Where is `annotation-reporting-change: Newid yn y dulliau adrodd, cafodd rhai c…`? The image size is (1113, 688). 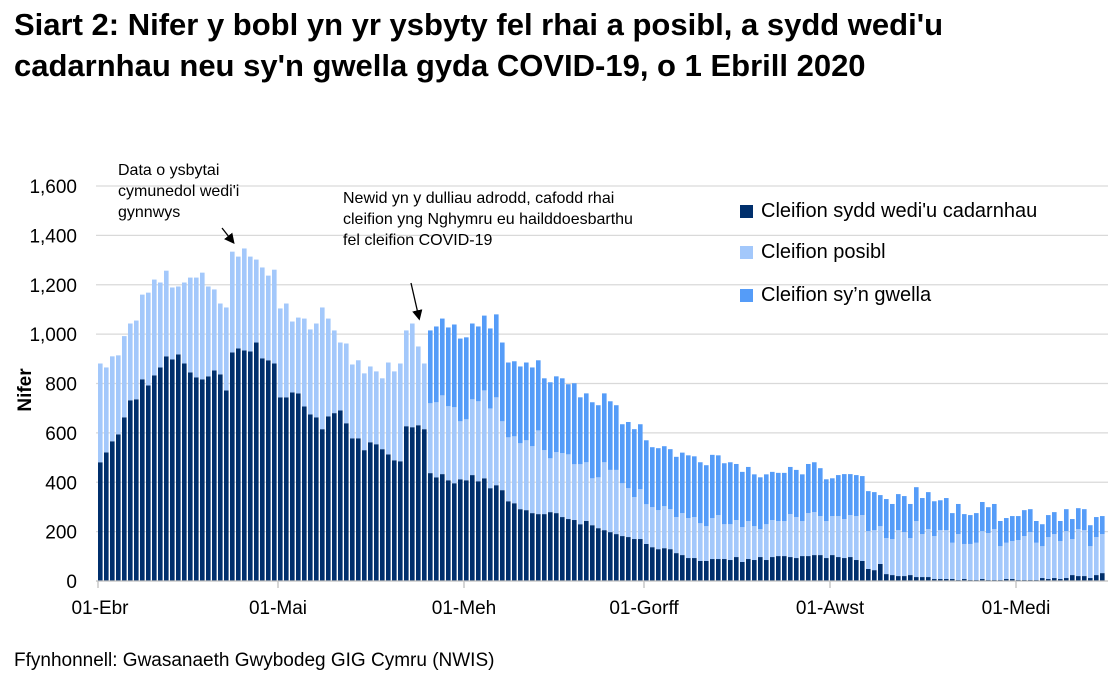 annotation-reporting-change: Newid yn y dulliau adrodd, cafodd rhai c… is located at coordinates (488, 219).